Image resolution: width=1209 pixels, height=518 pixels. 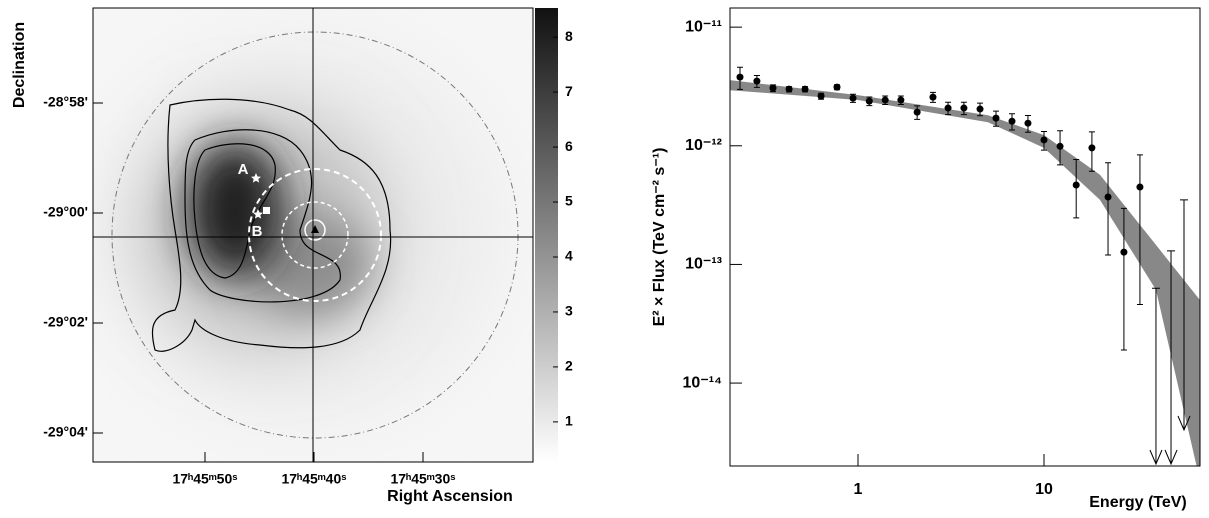 I want to click on square-marker, so click(x=266, y=210).